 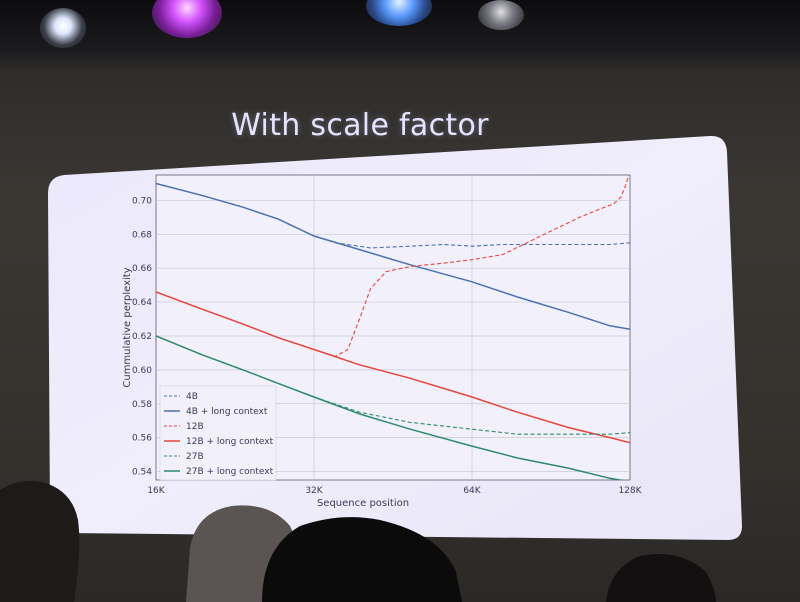 What do you see at coordinates (472, 491) in the screenshot?
I see `x-tick-label: 64K` at bounding box center [472, 491].